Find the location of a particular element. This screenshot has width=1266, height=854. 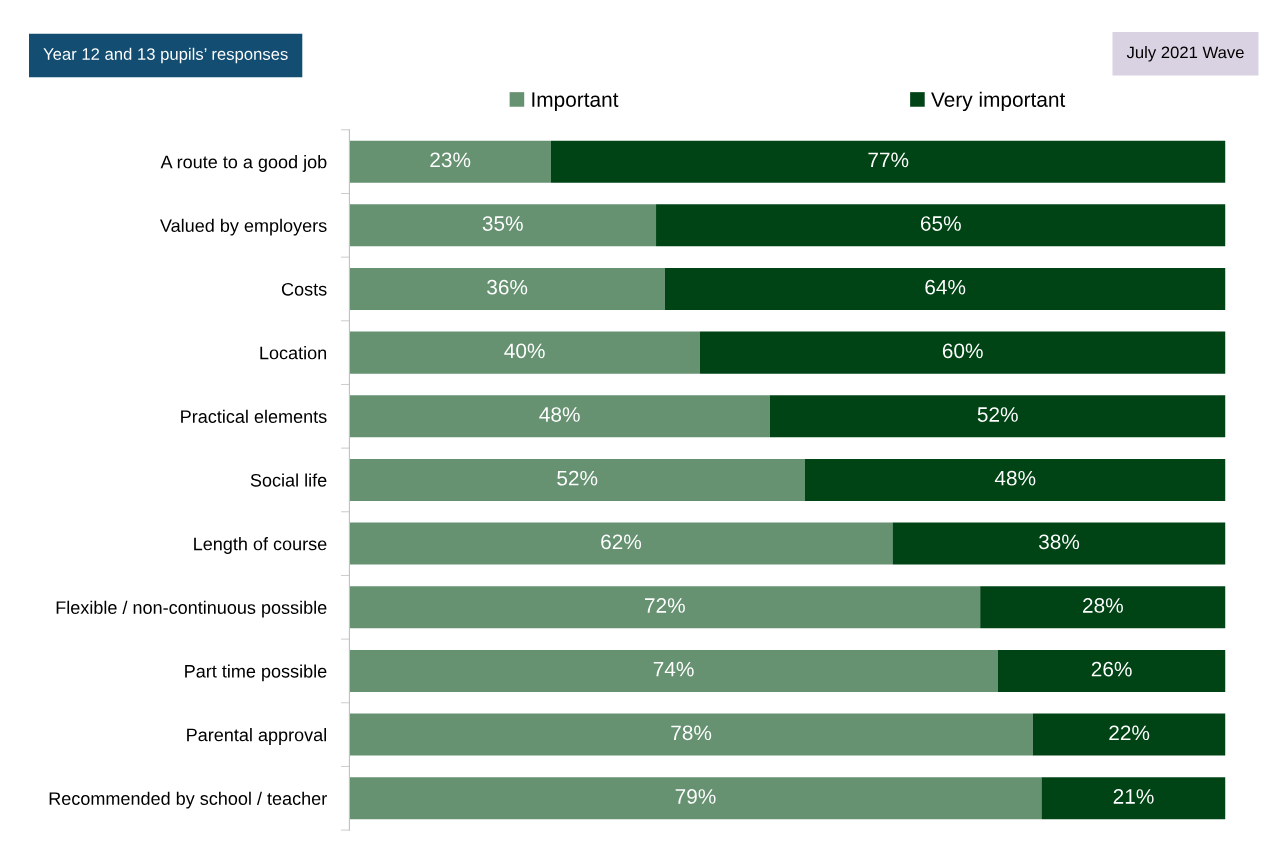

y-tick-label: Costs is located at coordinates (304, 289).